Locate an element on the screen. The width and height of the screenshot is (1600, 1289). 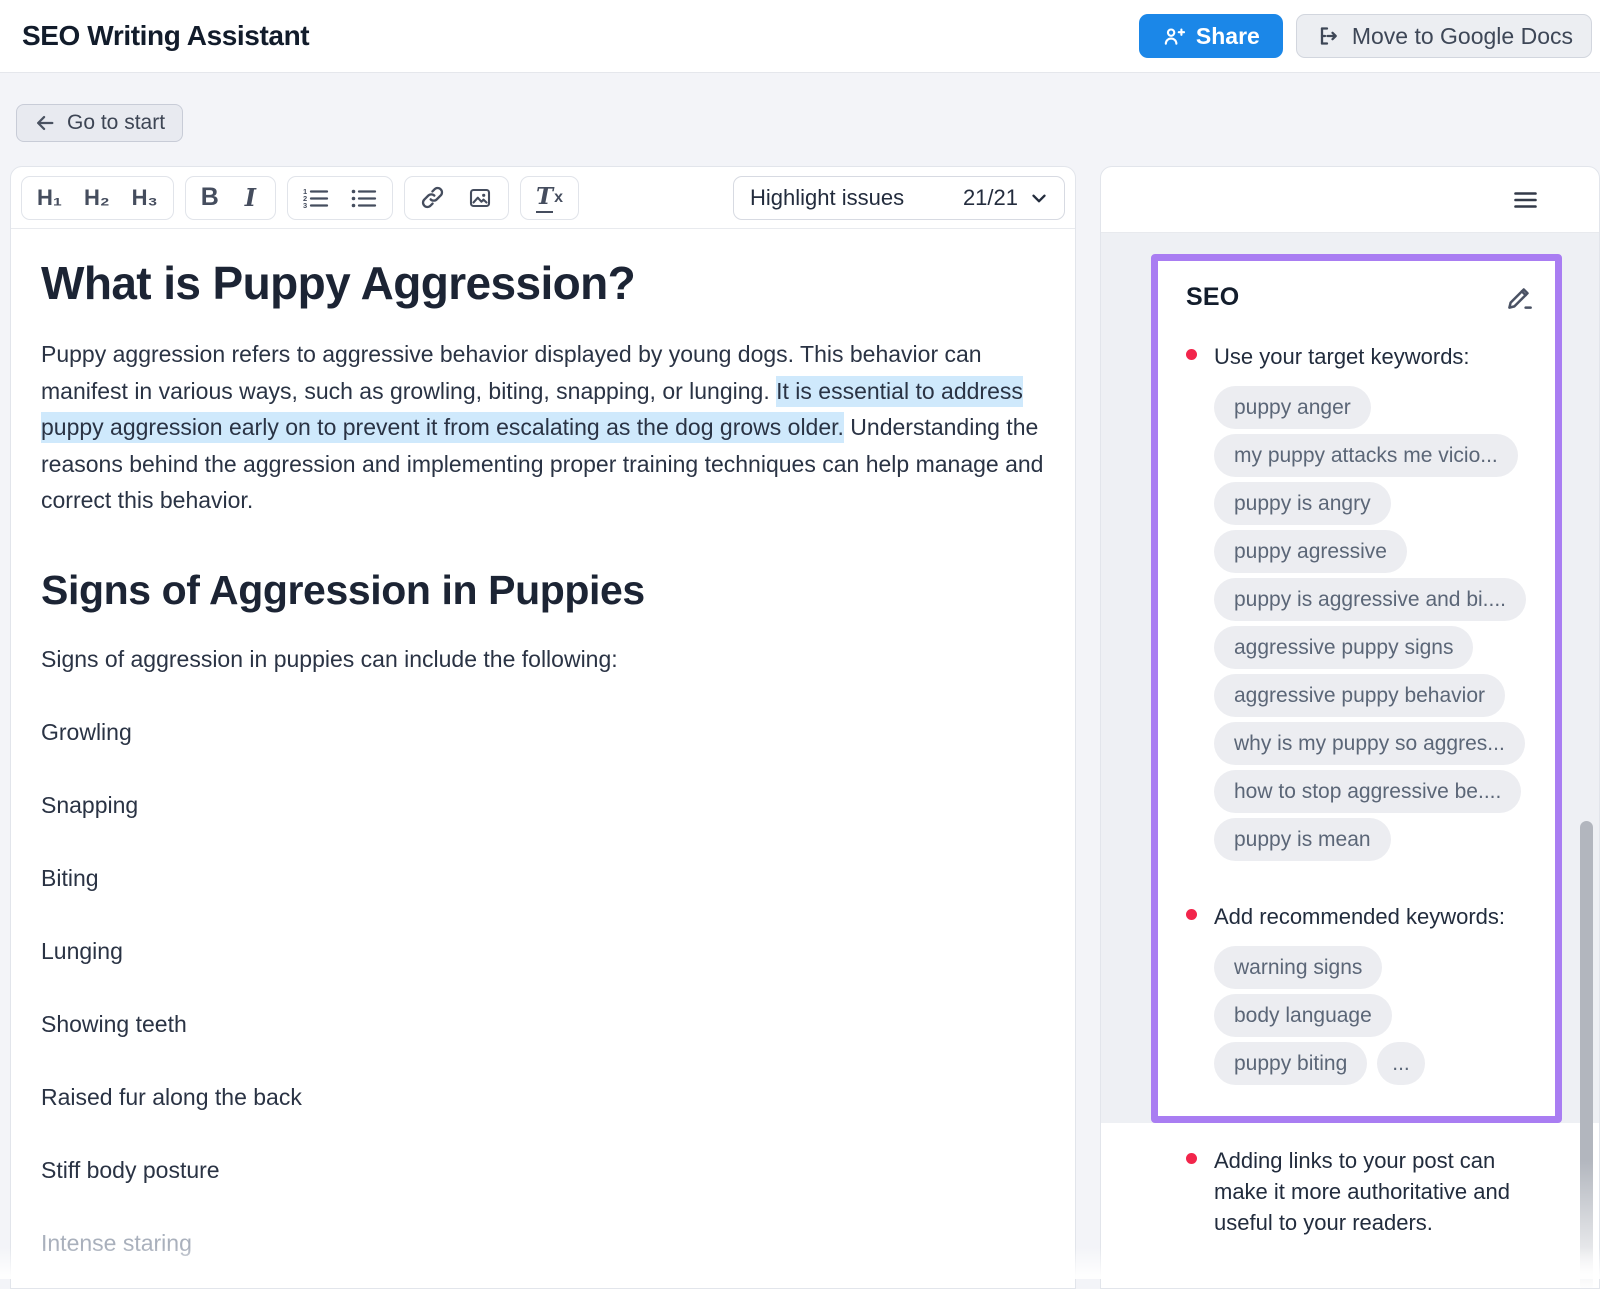
heading1-button: H₁ is located at coordinates (49, 197).